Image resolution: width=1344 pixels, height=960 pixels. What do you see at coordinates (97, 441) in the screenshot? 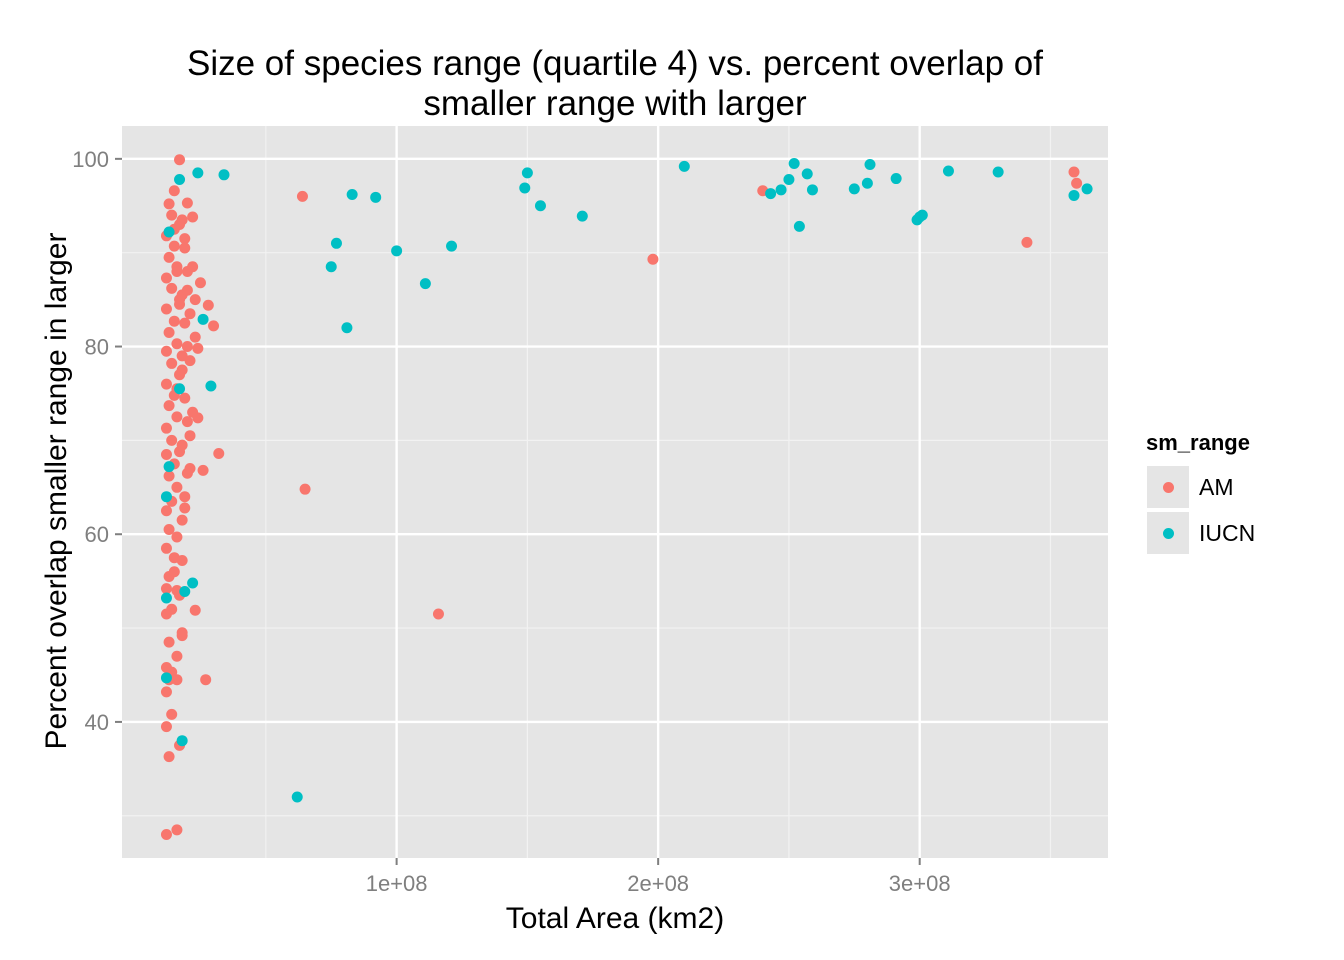
I see `y-axis-ticks: 40 60 80 100` at bounding box center [97, 441].